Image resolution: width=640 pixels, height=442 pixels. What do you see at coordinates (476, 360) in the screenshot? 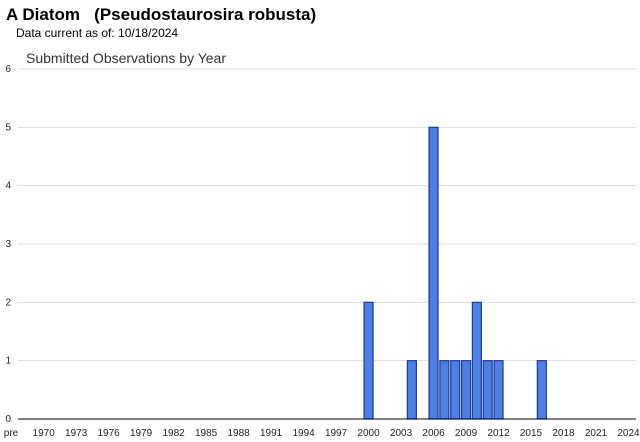
I see `bar-2010` at bounding box center [476, 360].